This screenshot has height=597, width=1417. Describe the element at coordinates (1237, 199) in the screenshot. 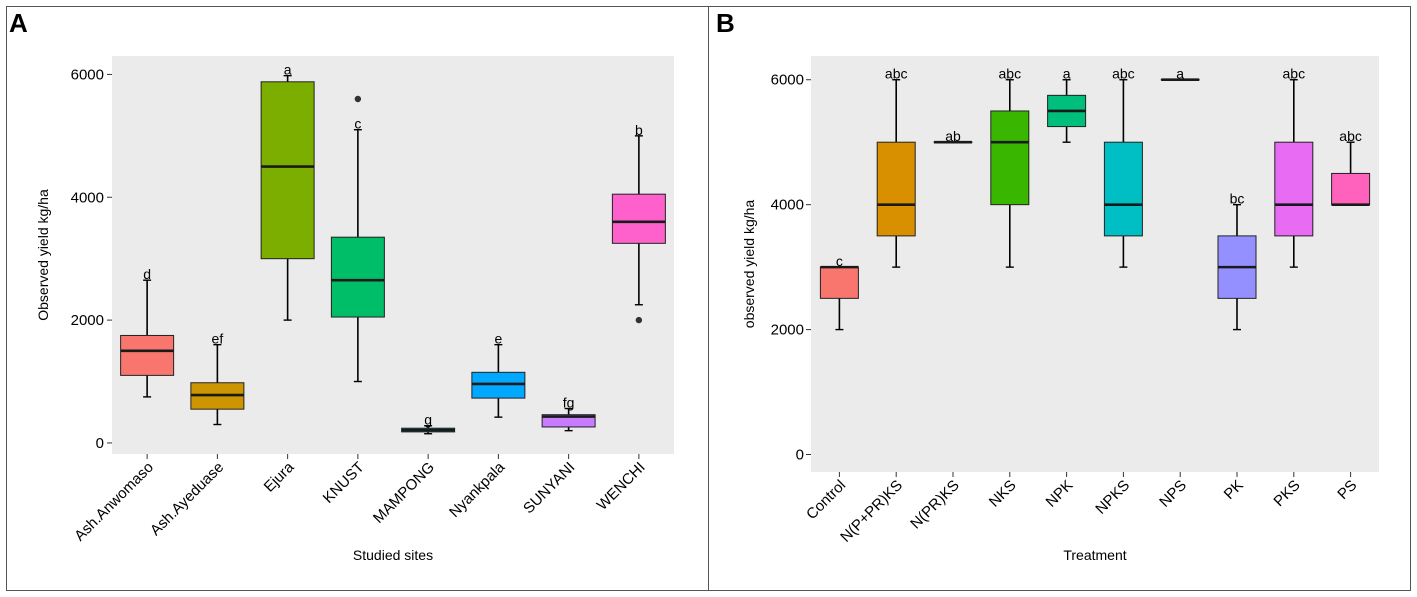

I see `significance-letter: bc` at that location.